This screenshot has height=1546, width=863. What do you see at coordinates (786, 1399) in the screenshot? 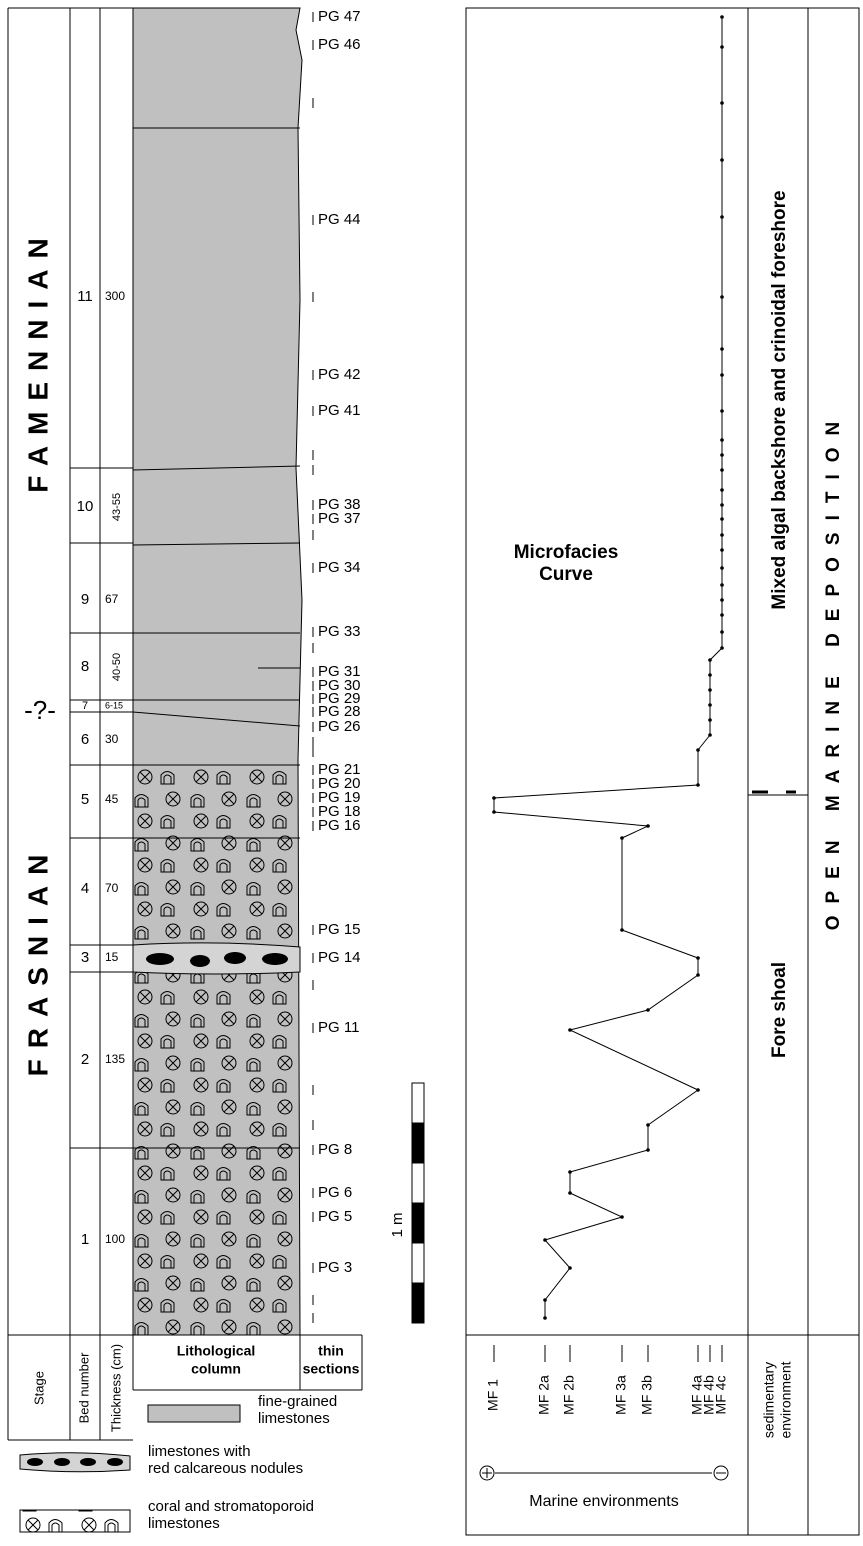
I see `sed-env-label: environment` at bounding box center [786, 1399].